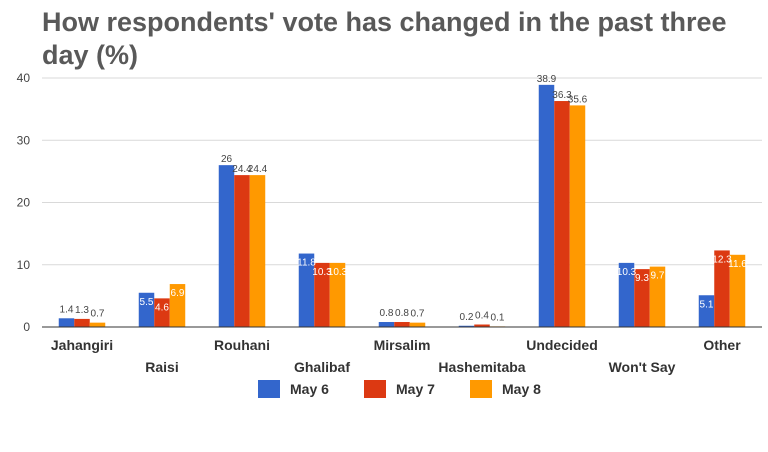 The width and height of the screenshot is (768, 452). I want to click on legend: May 6 May 7 May 8, so click(399, 389).